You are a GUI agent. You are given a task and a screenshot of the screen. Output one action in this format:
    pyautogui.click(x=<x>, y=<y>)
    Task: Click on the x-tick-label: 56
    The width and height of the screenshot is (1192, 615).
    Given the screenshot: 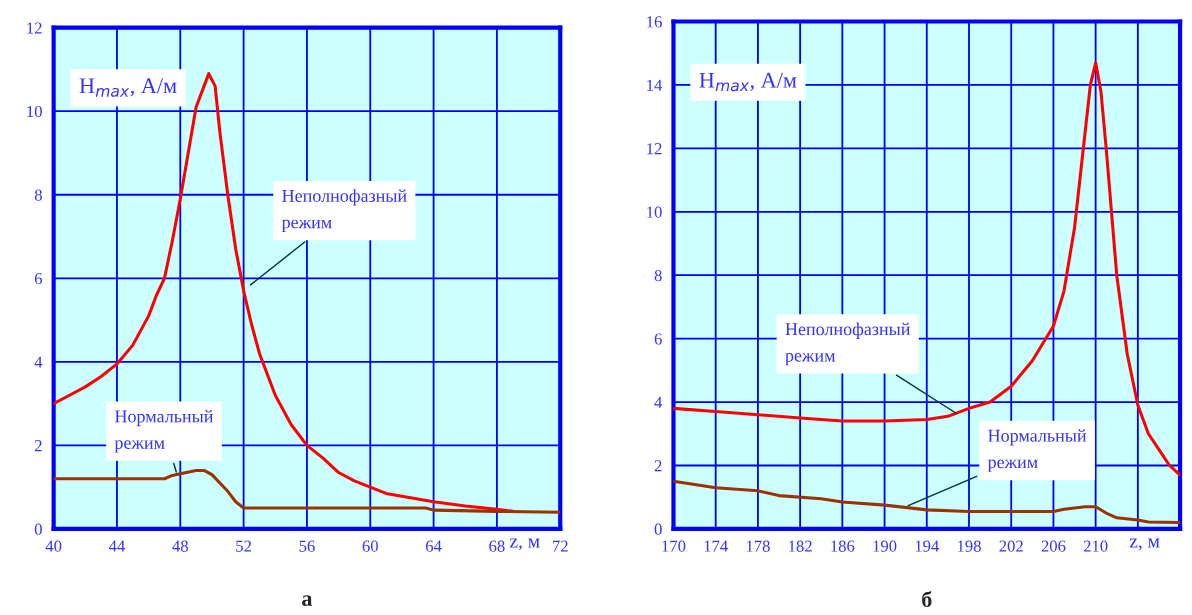 What is the action you would take?
    pyautogui.click(x=307, y=546)
    